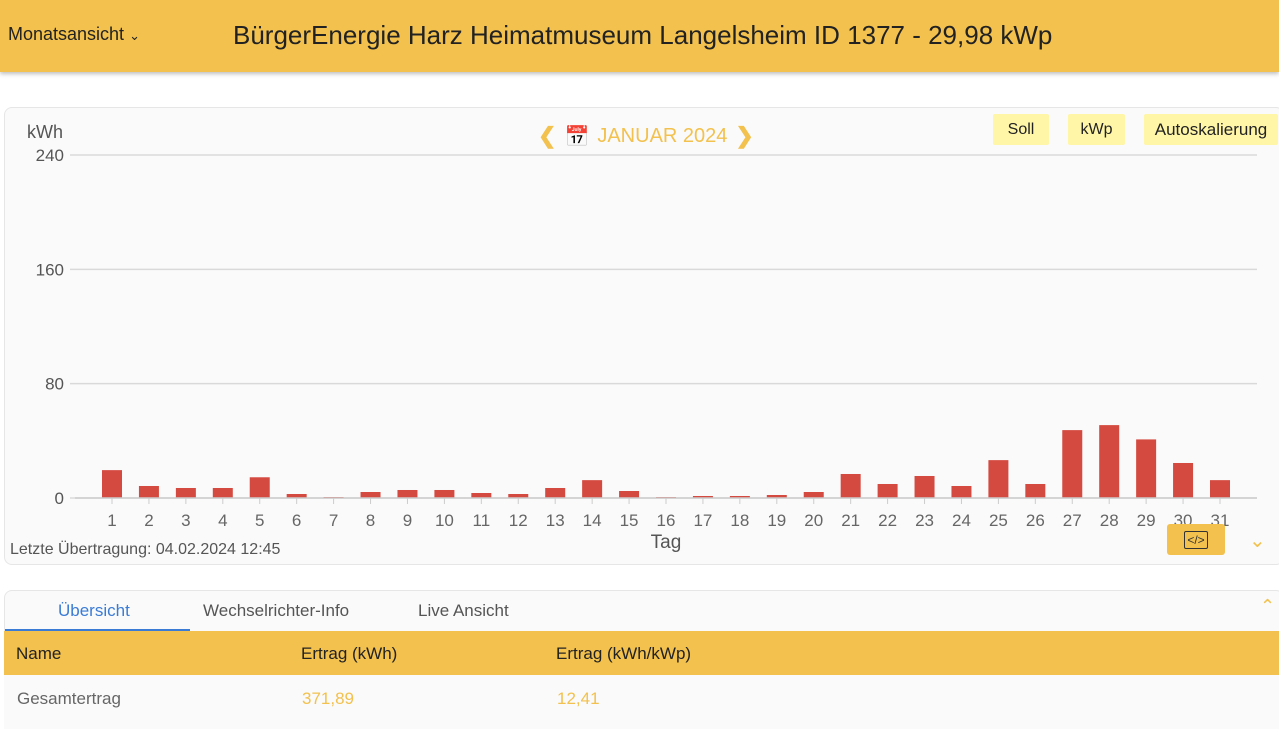  I want to click on x-axis-label: Tag, so click(666, 542).